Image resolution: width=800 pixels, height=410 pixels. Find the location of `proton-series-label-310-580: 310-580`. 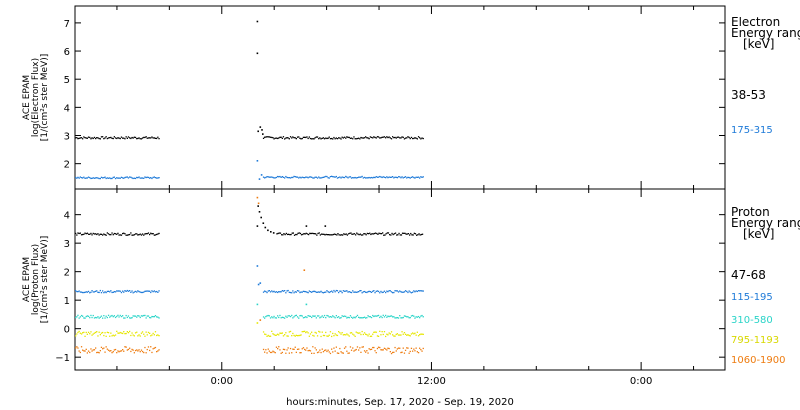

proton-series-label-310-580: 310-580 is located at coordinates (752, 320).